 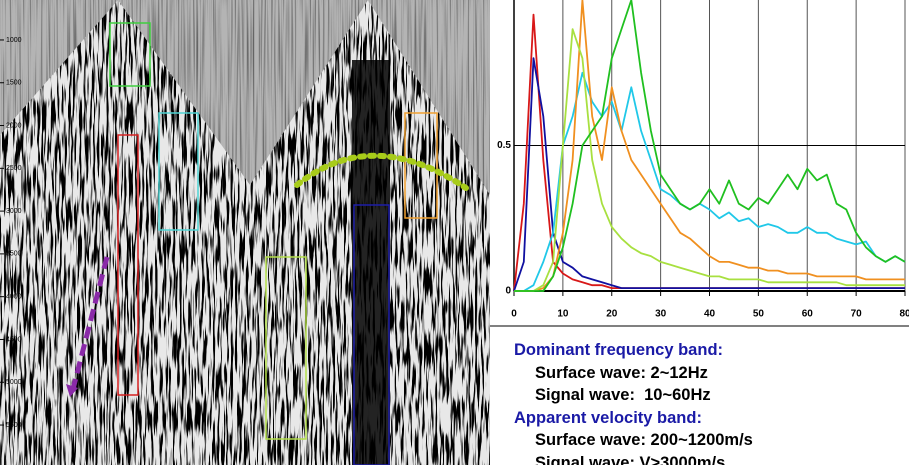 I want to click on dotted-arc, so click(x=381, y=171).